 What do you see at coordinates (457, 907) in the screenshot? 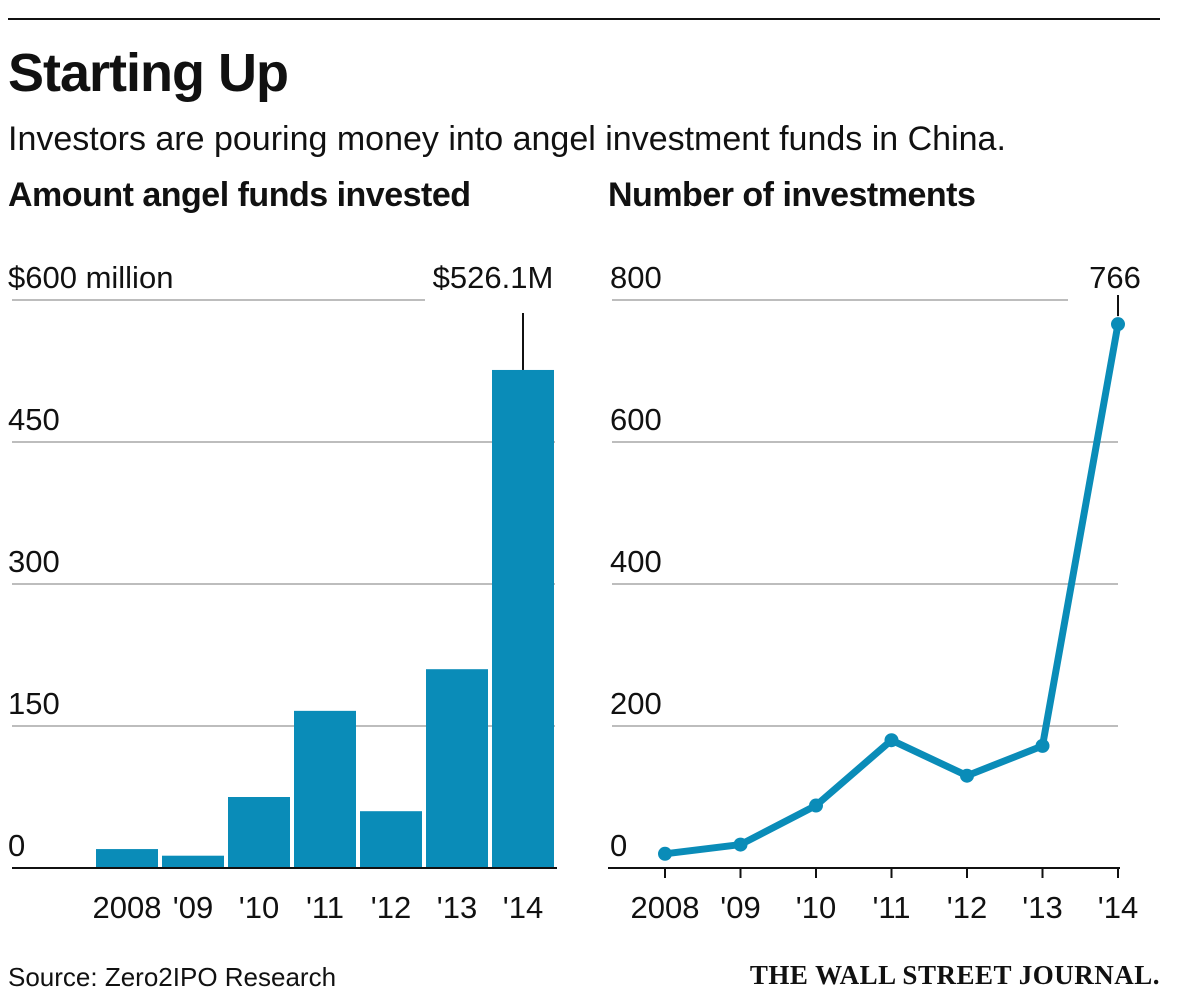
I see `bar-x-tick-label: '13` at bounding box center [457, 907].